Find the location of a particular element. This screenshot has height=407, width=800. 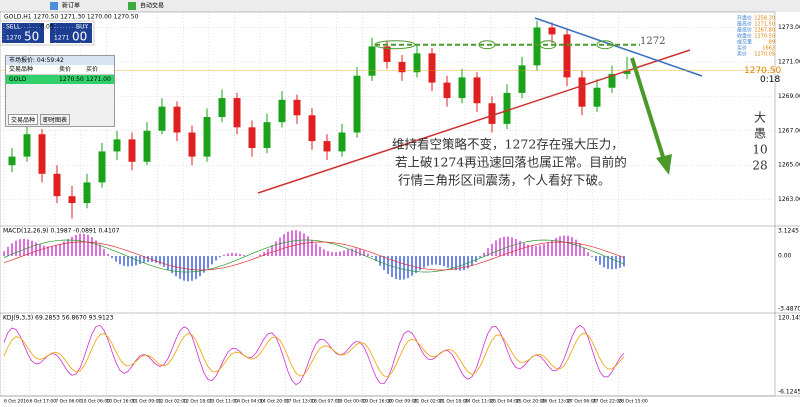

y-tick-label: 120.145 is located at coordinates (789, 318).